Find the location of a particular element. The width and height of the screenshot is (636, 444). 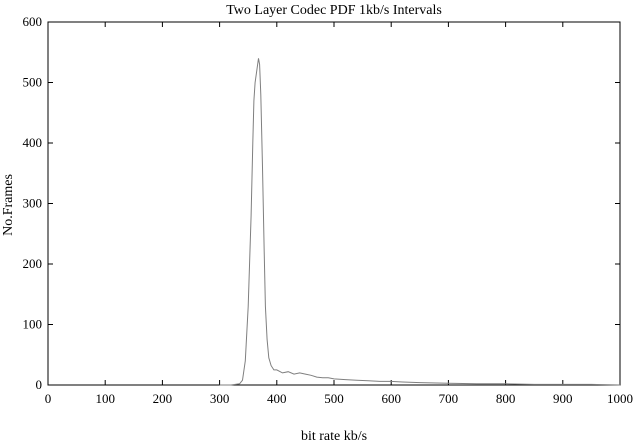

y-axis-label: No.Frames is located at coordinates (8, 205).